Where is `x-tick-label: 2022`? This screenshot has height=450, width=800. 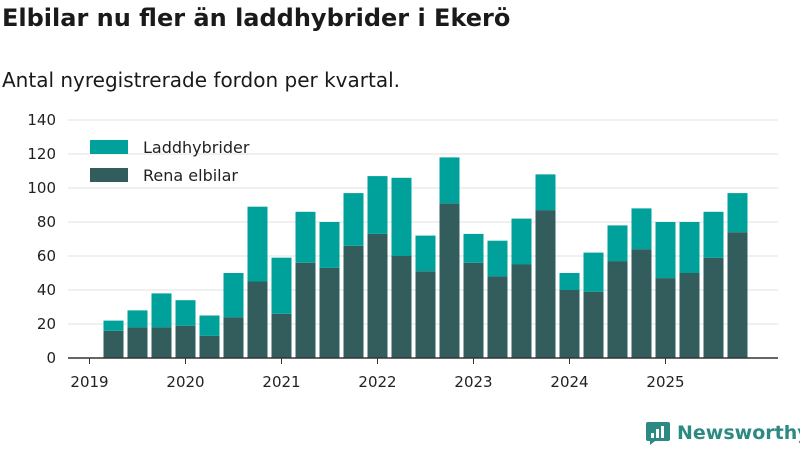
x-tick-label: 2022 is located at coordinates (377, 382).